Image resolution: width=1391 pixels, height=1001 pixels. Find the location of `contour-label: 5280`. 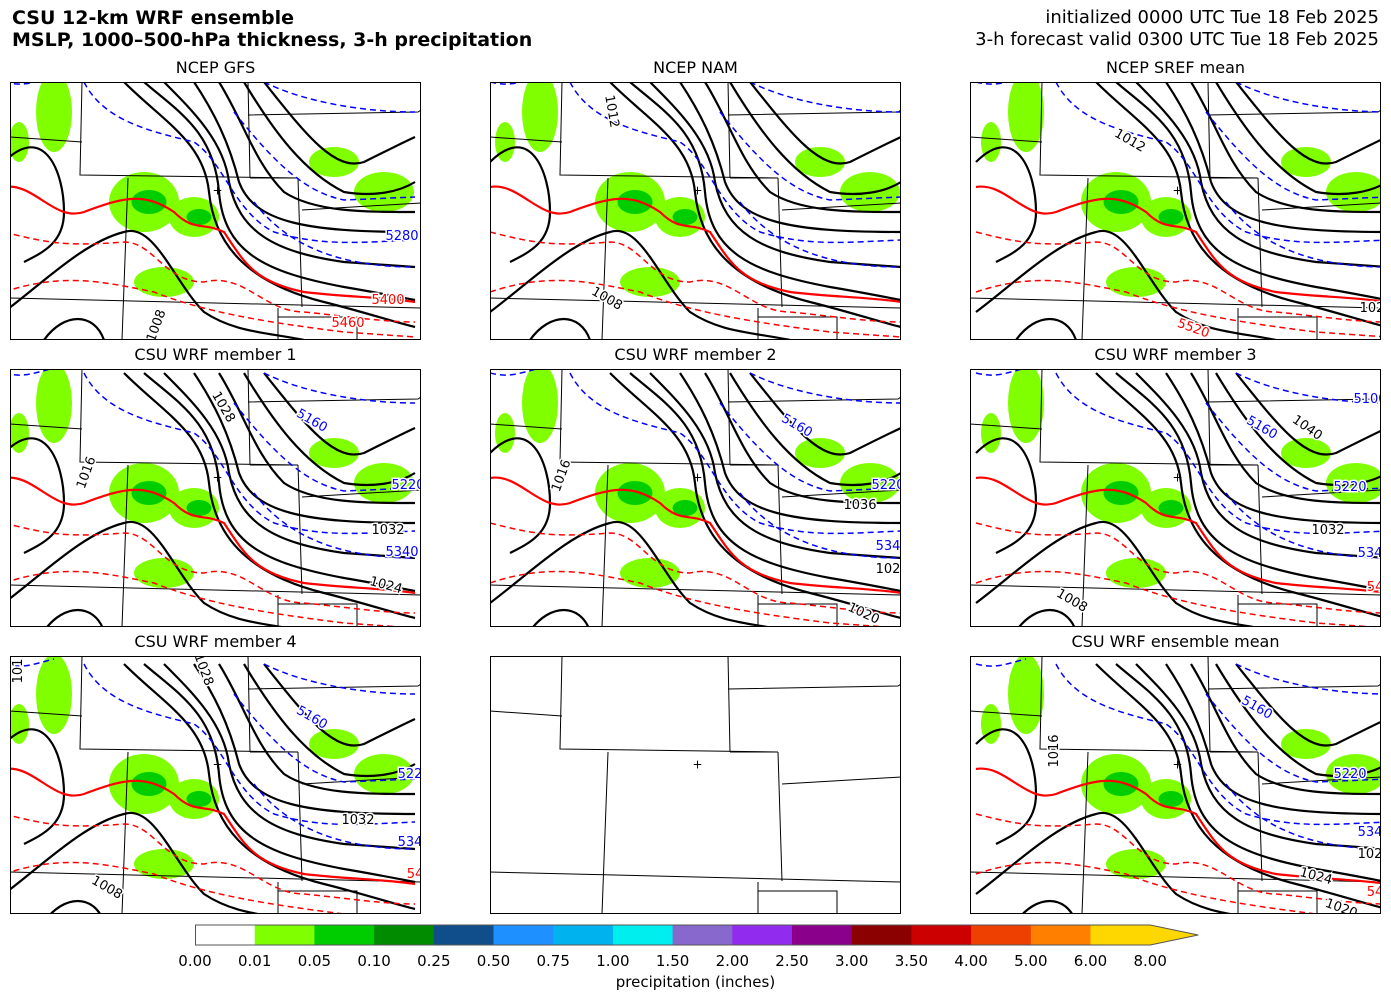

contour-label: 5280 is located at coordinates (401, 236).